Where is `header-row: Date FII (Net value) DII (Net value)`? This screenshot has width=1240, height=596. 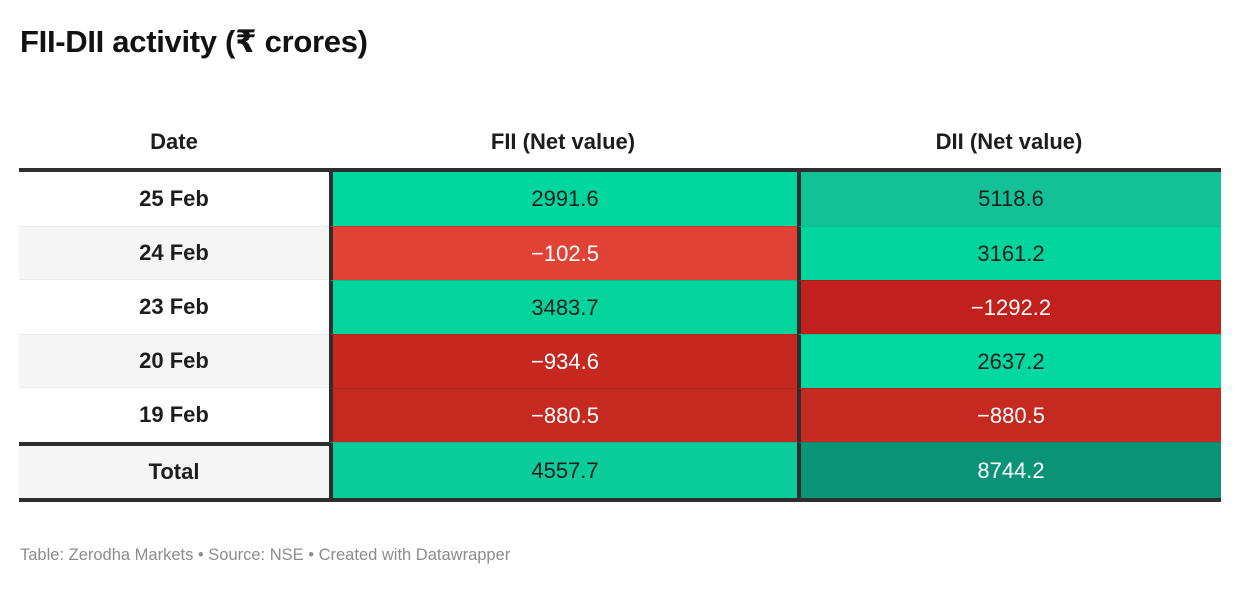
header-row: Date FII (Net value) DII (Net value) is located at coordinates (620, 144).